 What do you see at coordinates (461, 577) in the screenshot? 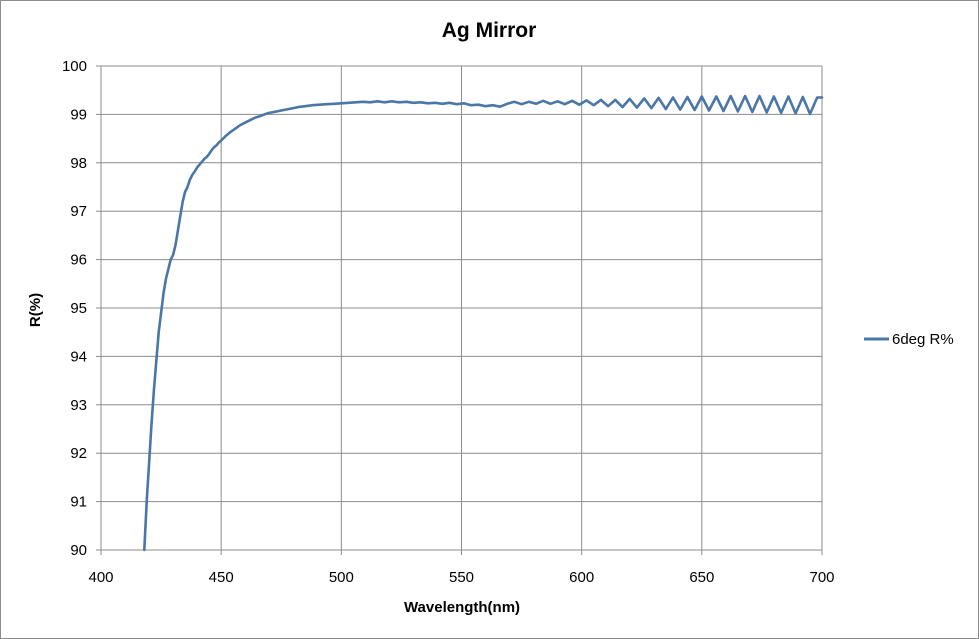
I see `x-tick-label: 550` at bounding box center [461, 577].